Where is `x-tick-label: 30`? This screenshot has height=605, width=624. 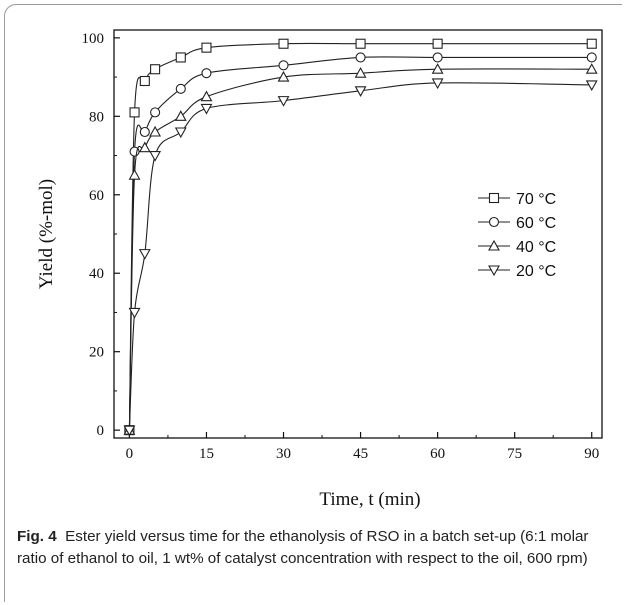 x-tick-label: 30 is located at coordinates (283, 454).